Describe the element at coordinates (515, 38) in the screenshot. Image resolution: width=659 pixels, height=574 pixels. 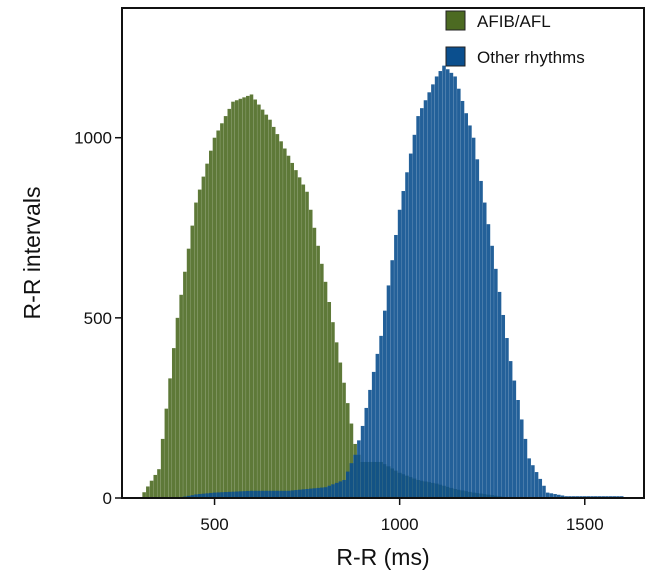
I see `legend: AFIB/AFL Other rhythms` at that location.